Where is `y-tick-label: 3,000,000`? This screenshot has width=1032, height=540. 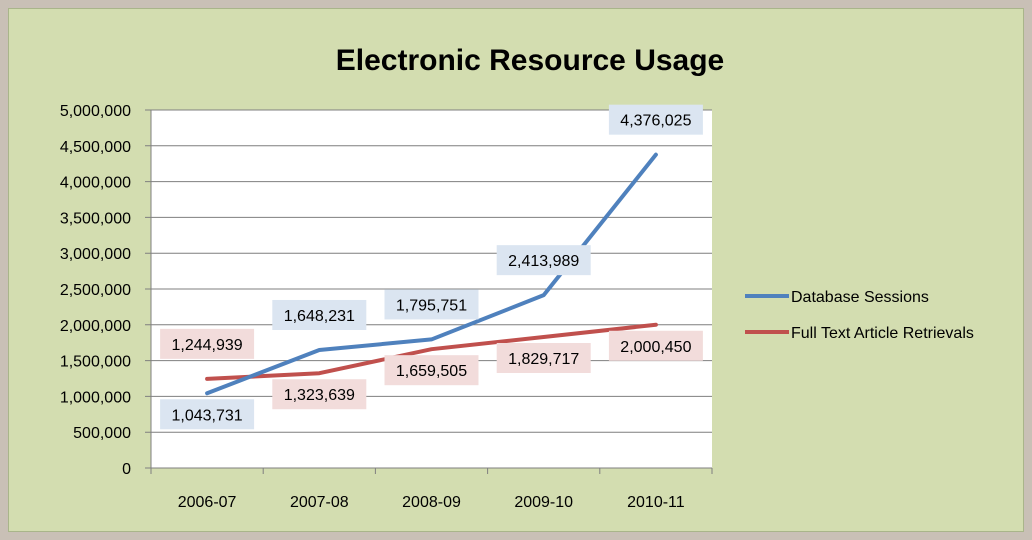 y-tick-label: 3,000,000 is located at coordinates (95, 254).